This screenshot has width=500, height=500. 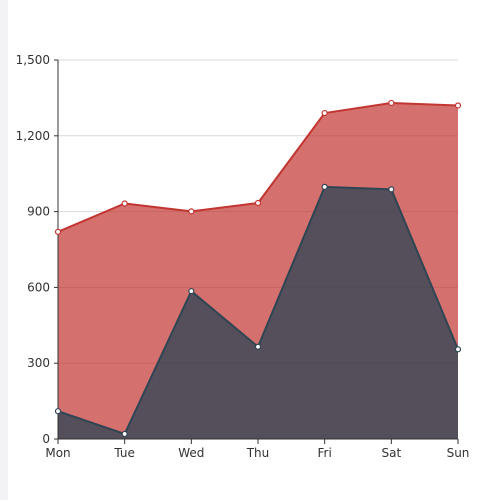 What do you see at coordinates (33, 60) in the screenshot?
I see `y-tick-label-5: 1,500` at bounding box center [33, 60].